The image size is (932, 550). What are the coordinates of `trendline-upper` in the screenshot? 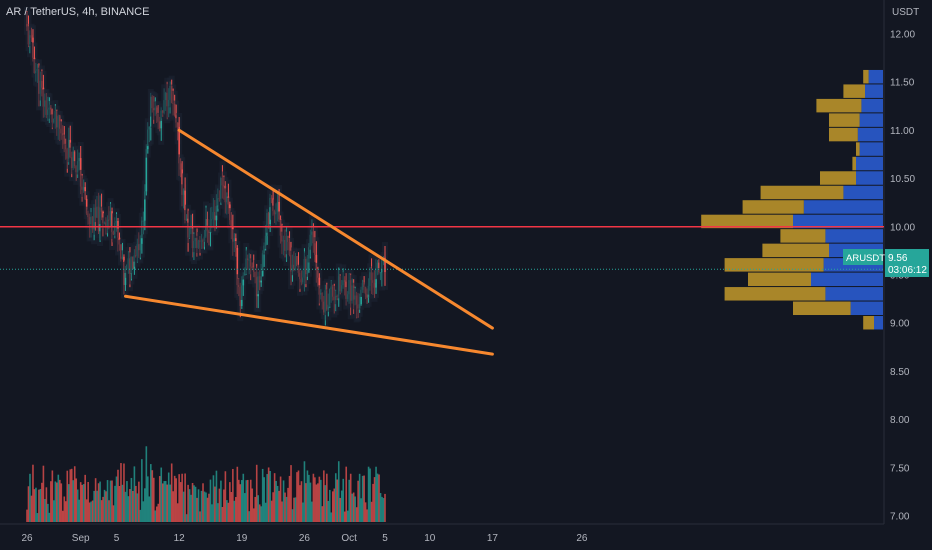 It's located at (335, 229).